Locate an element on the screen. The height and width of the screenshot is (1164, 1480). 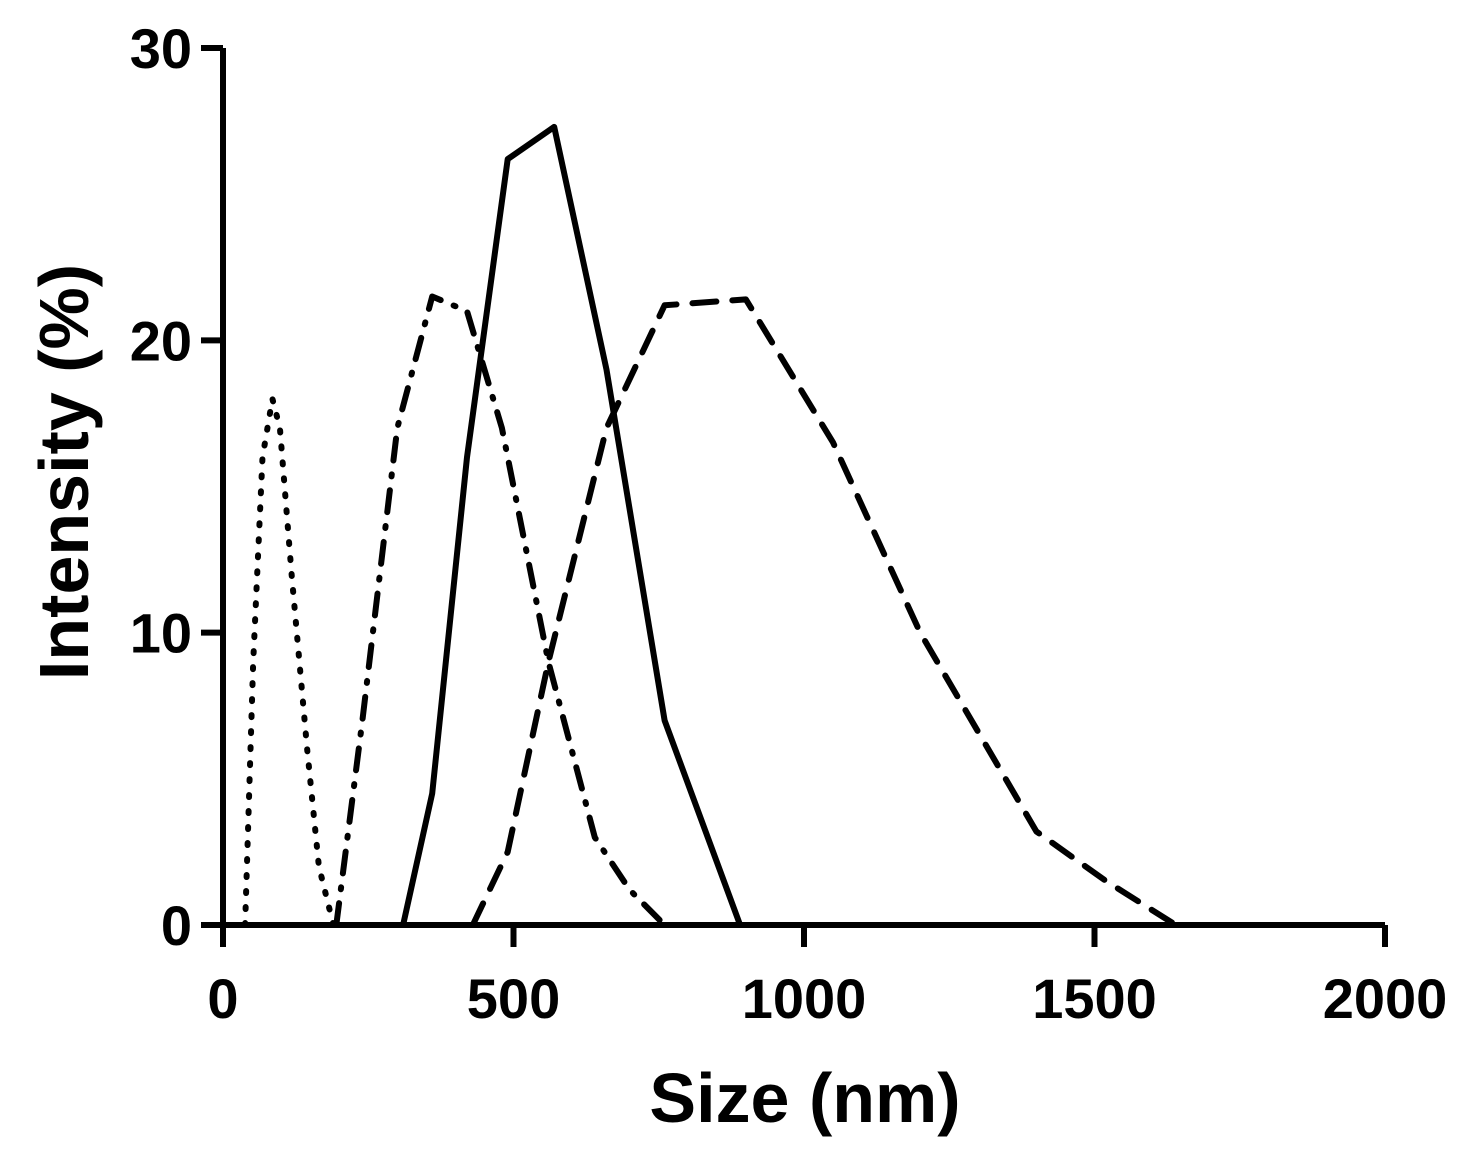
x-tick-label: 1000 is located at coordinates (804, 998).